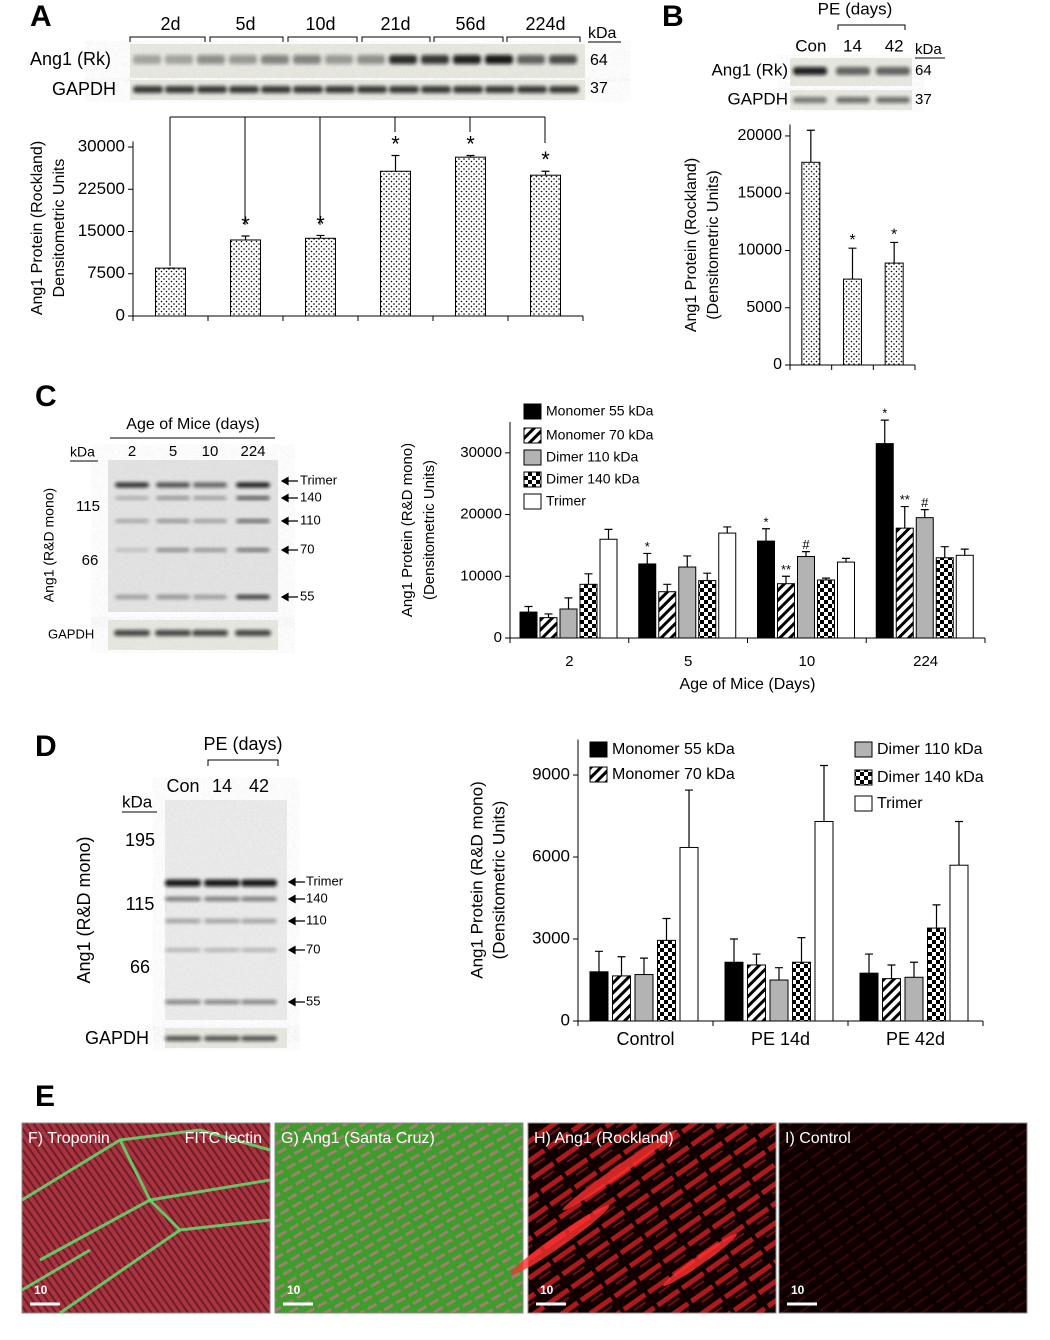  I want to click on blot-header: PE (days), so click(242, 744).